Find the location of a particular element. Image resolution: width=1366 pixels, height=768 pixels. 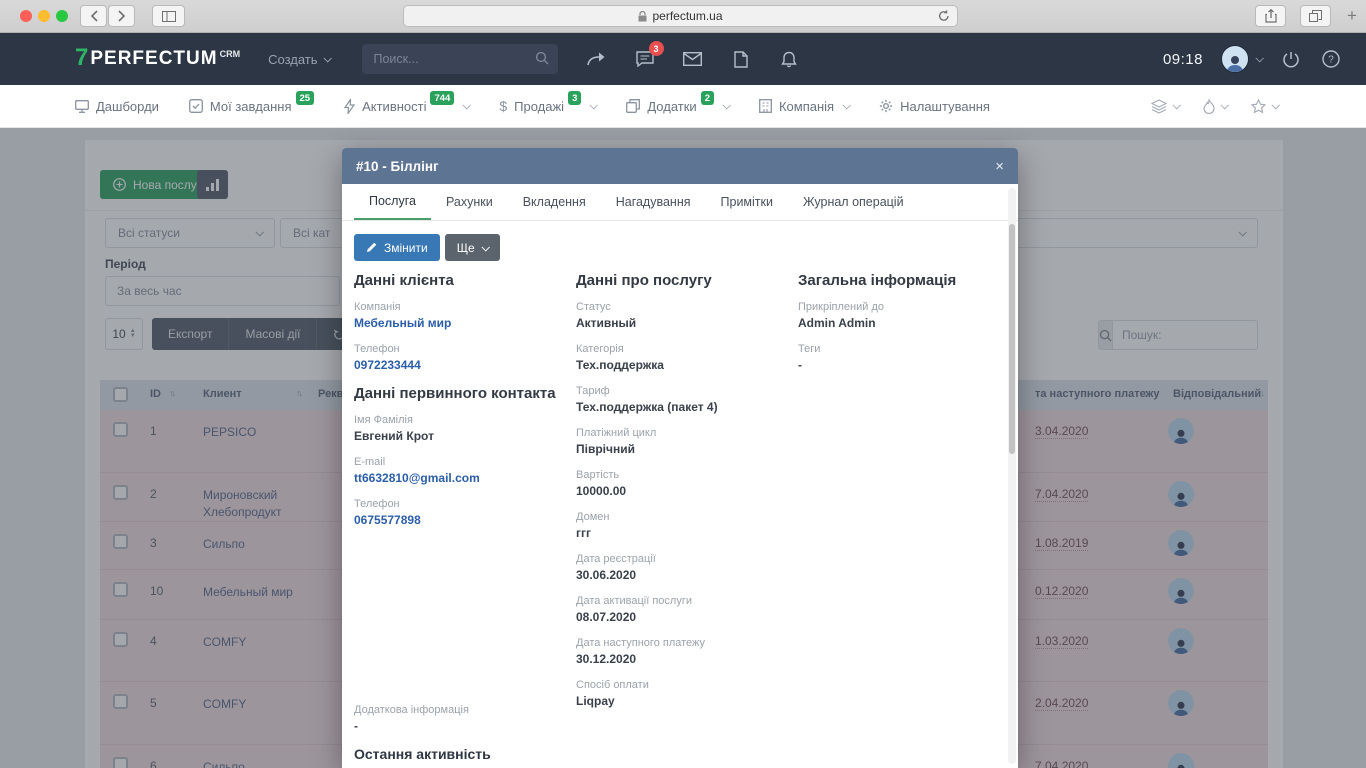

more-button: Ще is located at coordinates (472, 247).